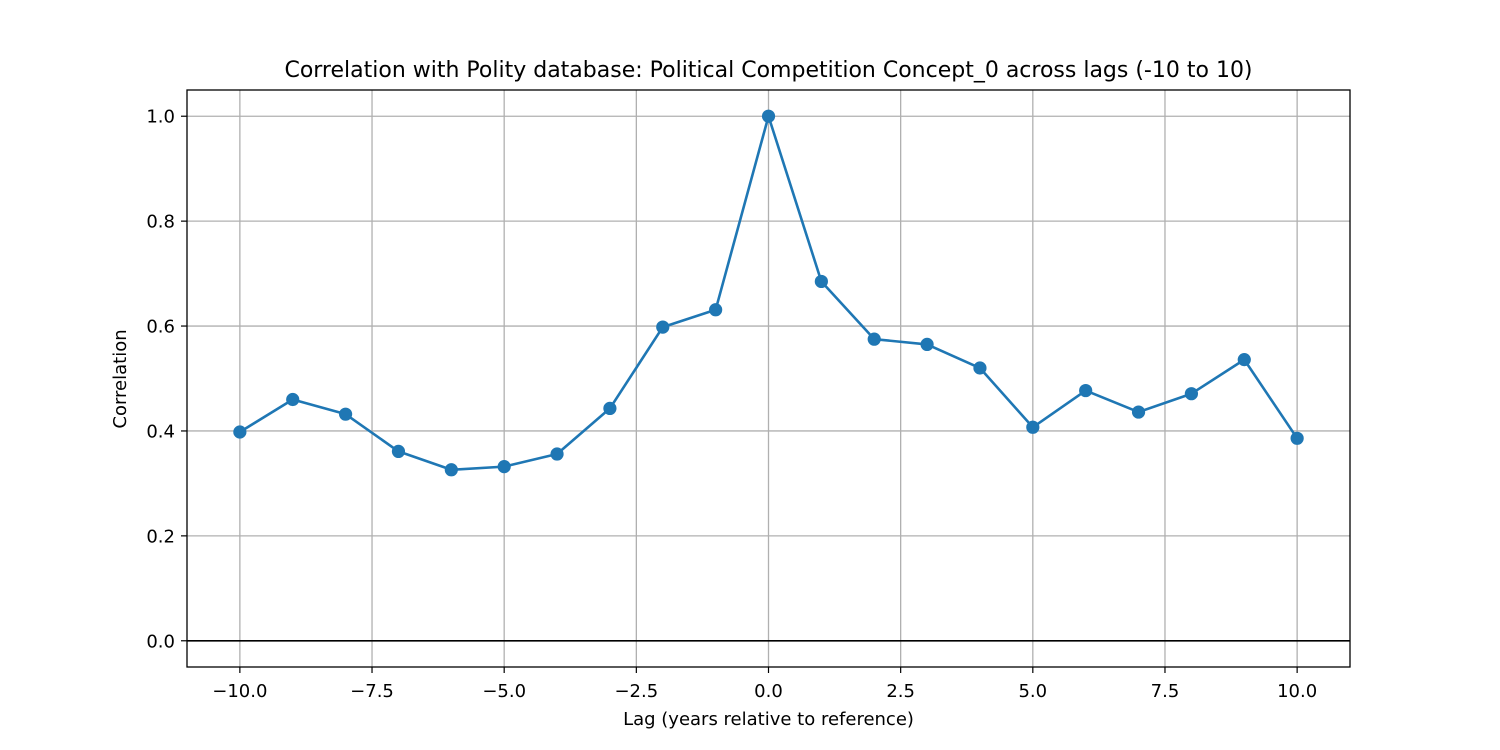  I want to click on x-tick-label: 2.5, so click(900, 691).